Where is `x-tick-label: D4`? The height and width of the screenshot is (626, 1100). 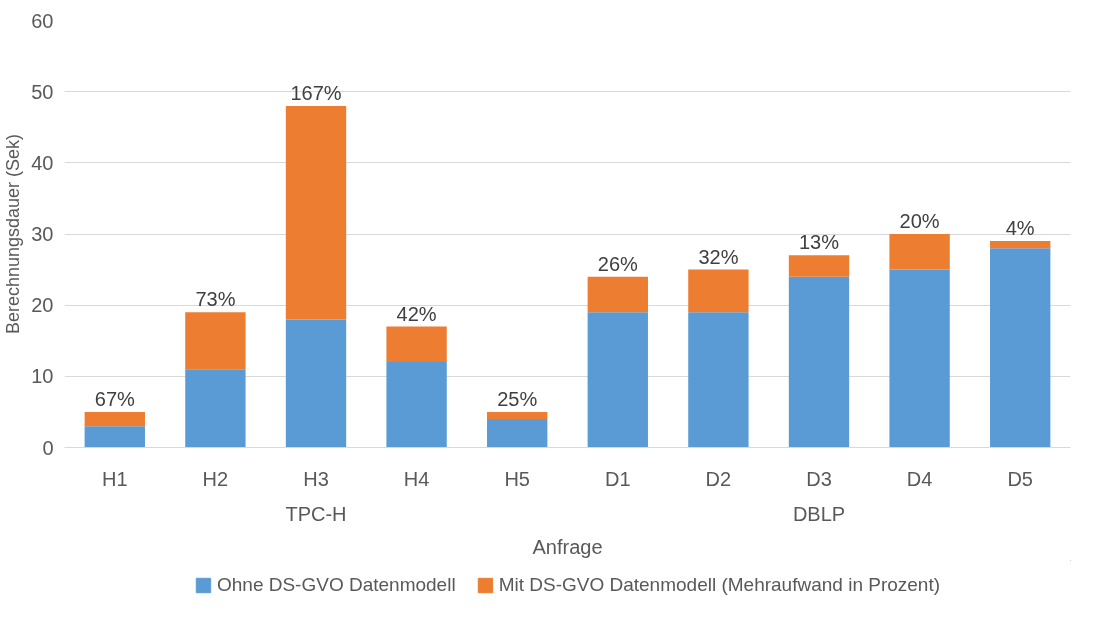 x-tick-label: D4 is located at coordinates (919, 478).